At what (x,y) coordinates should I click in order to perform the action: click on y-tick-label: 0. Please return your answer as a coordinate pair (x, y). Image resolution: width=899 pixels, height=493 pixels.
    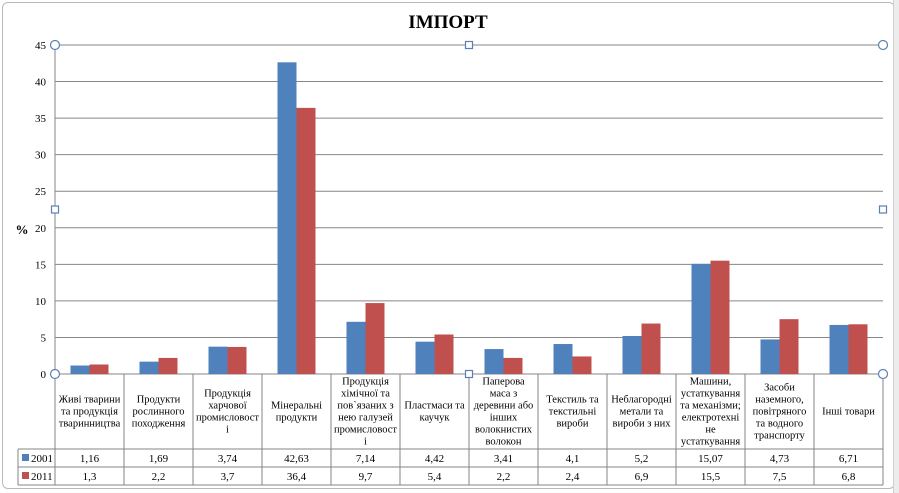
    Looking at the image, I should click on (44, 375).